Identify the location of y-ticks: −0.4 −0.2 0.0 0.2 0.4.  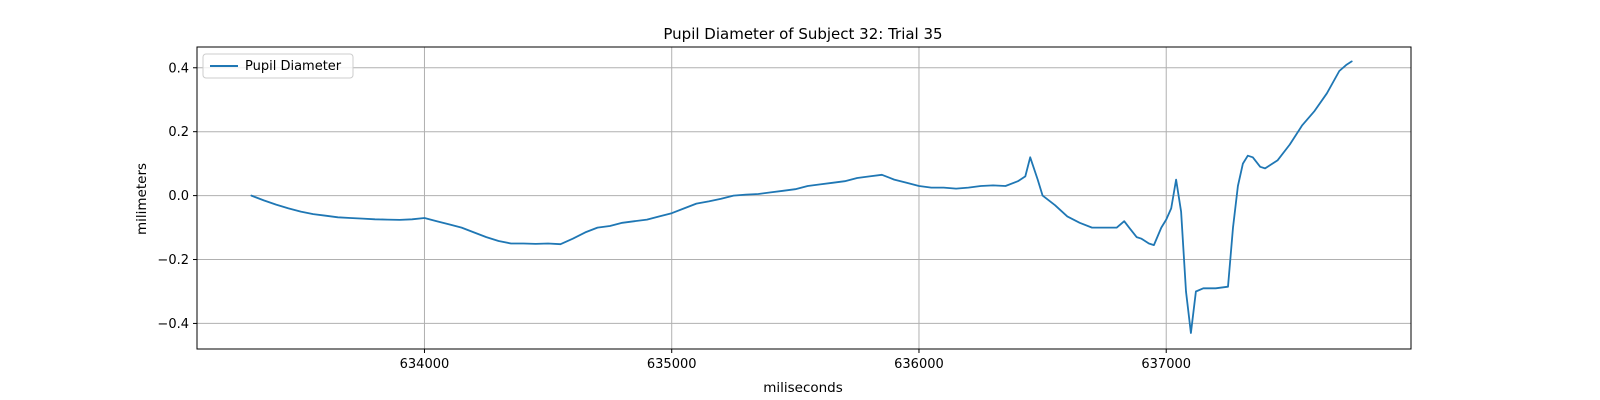
(177, 196).